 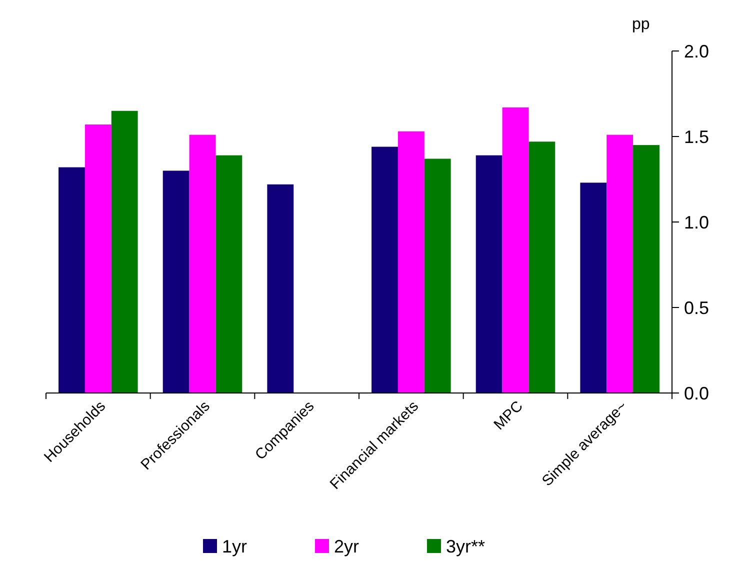 I want to click on y-axis-title: pp, so click(x=641, y=24).